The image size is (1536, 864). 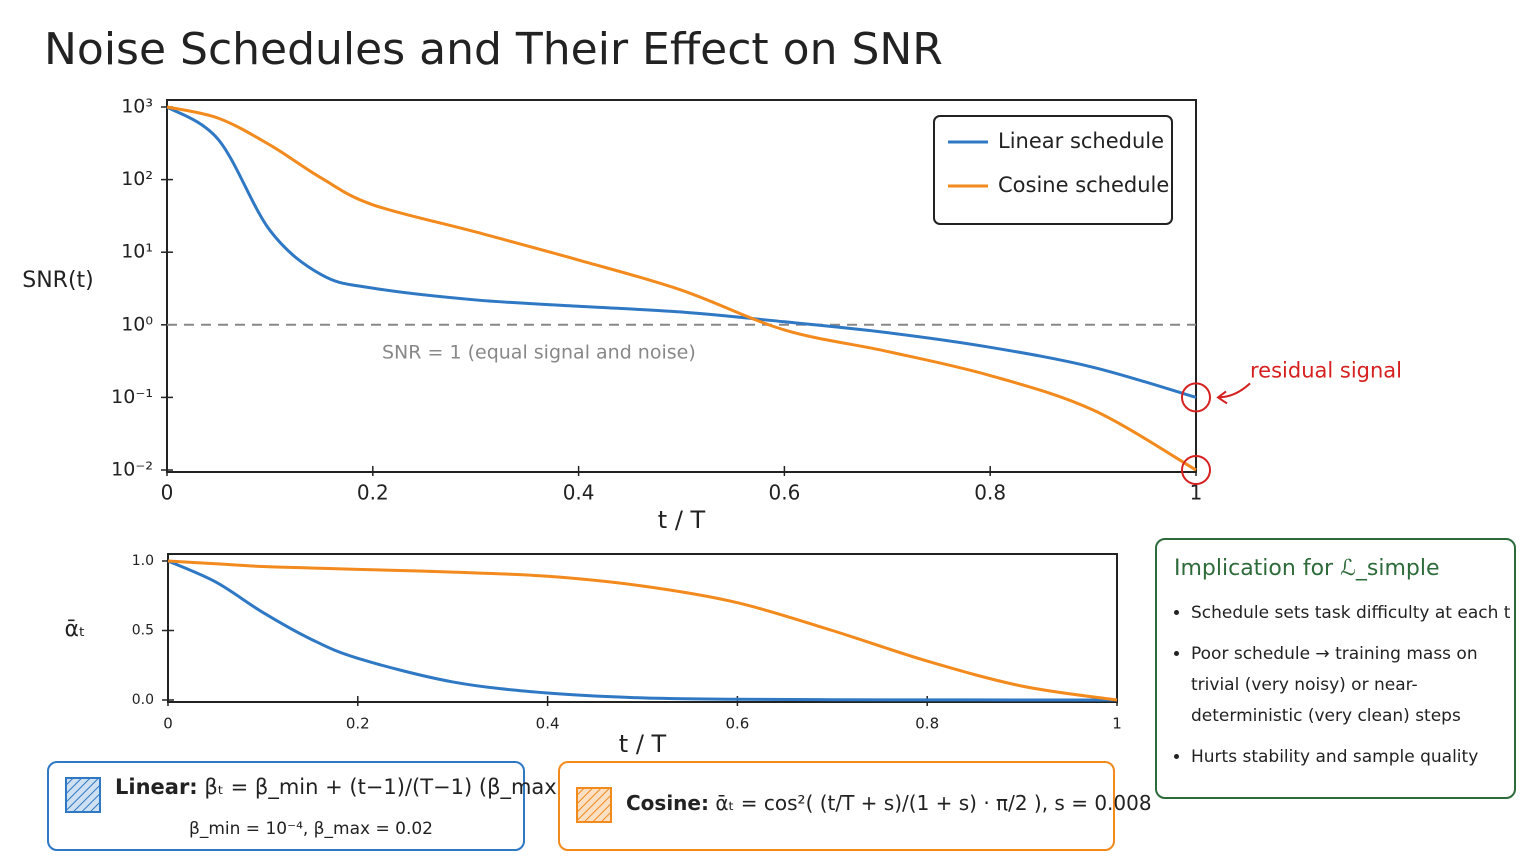 I want to click on series-line, so click(x=642, y=630).